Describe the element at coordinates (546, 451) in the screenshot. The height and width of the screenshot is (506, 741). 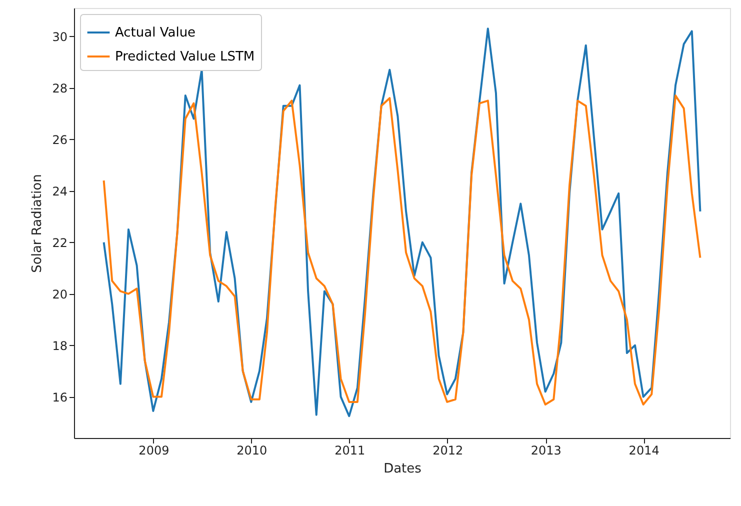
I see `x-tick-label: 2013` at that location.